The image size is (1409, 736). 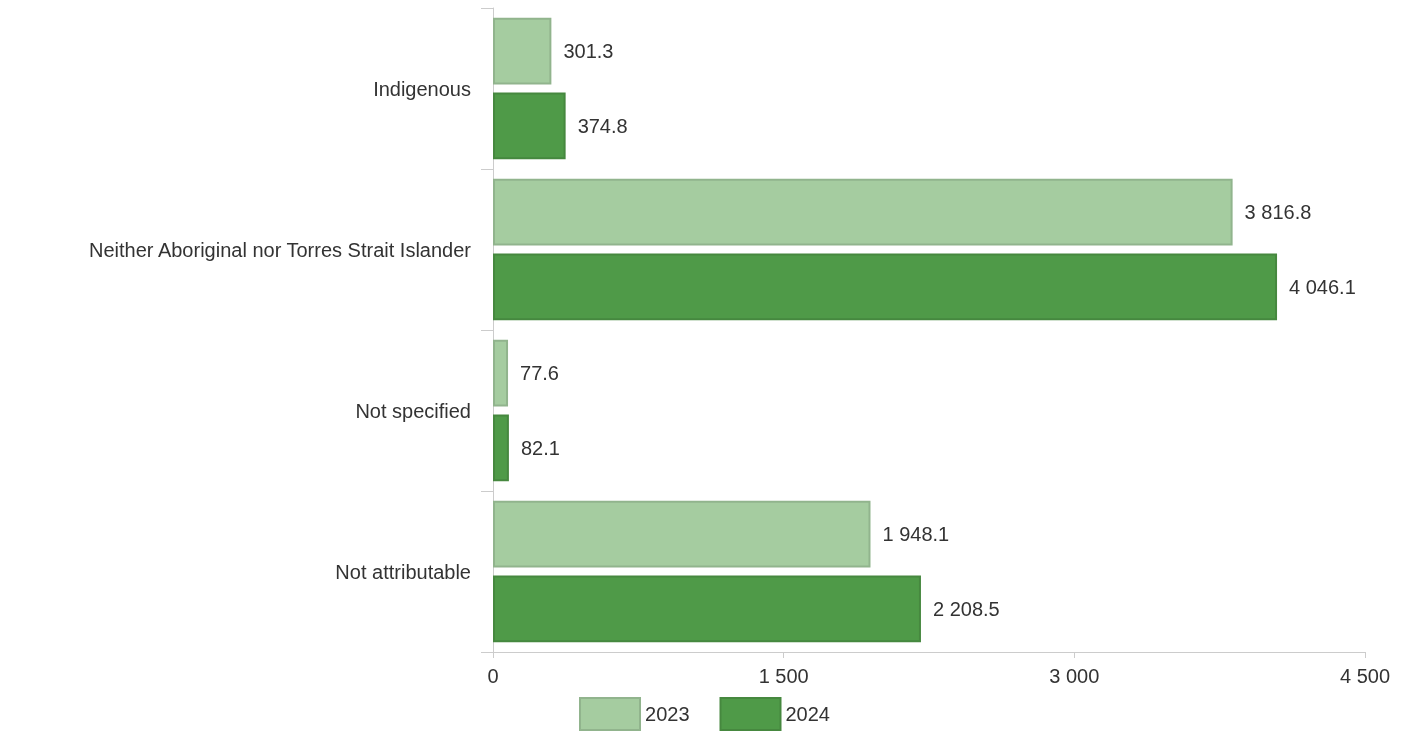 What do you see at coordinates (1074, 676) in the screenshot?
I see `x-tick-label: 3 000` at bounding box center [1074, 676].